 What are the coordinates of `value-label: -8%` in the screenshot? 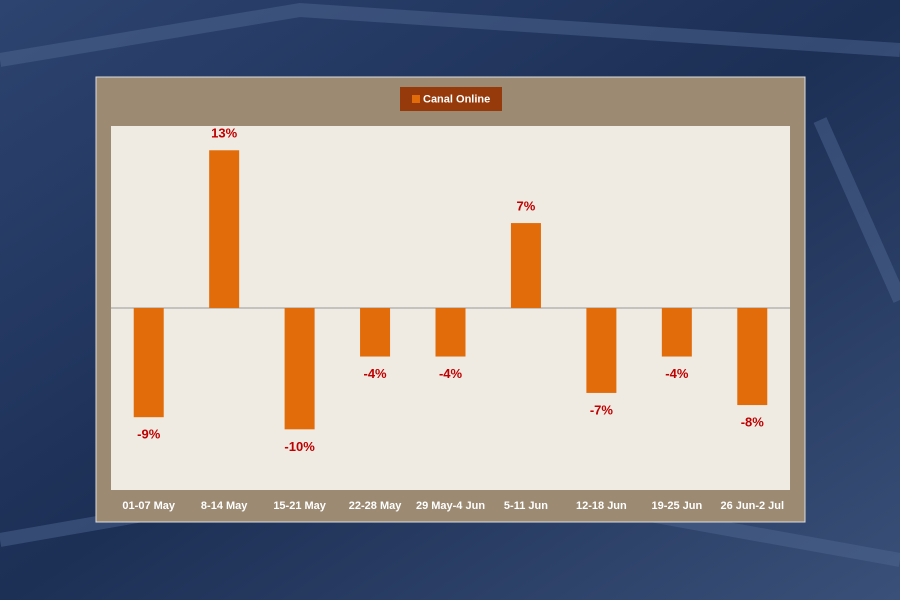 It's located at (753, 422).